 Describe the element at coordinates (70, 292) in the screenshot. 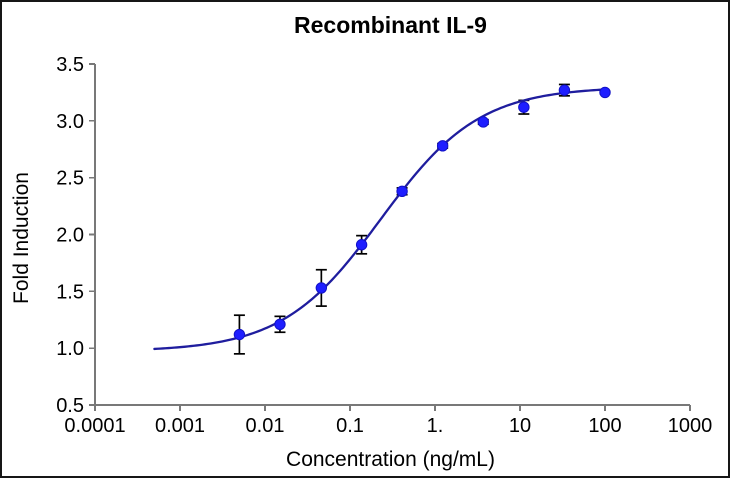

I see `y-tick-label: 1.5` at that location.